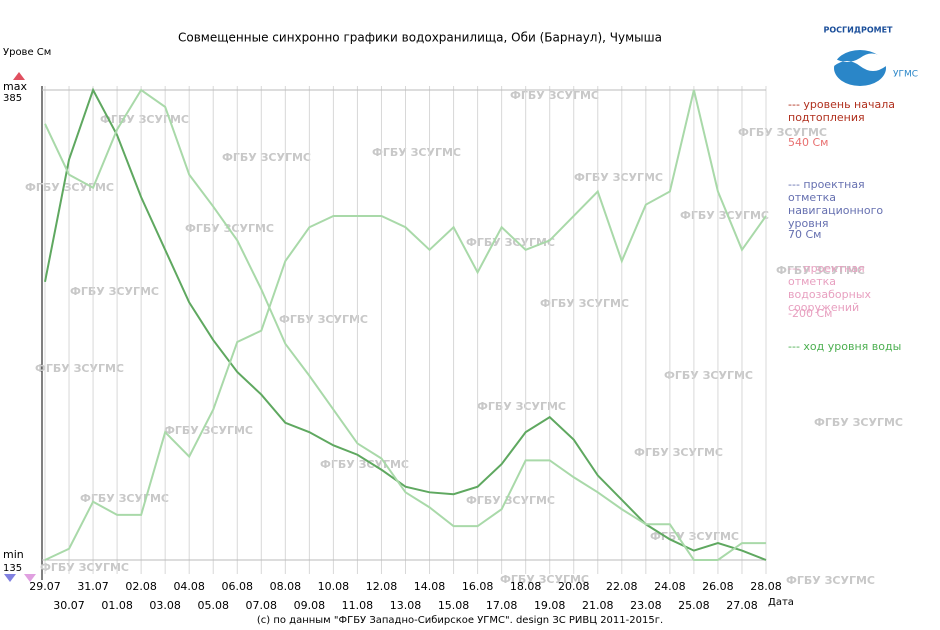 This screenshot has width=940, height=630. I want to click on x-tick-label: 27.08, so click(742, 605).